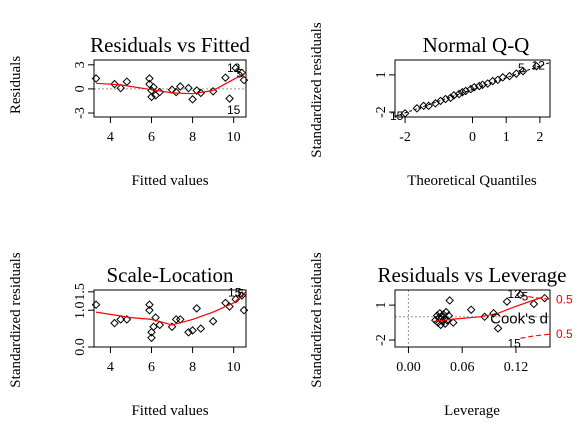 The height and width of the screenshot is (430, 586). What do you see at coordinates (405, 137) in the screenshot?
I see `qq-xtick-label: -2` at bounding box center [405, 137].